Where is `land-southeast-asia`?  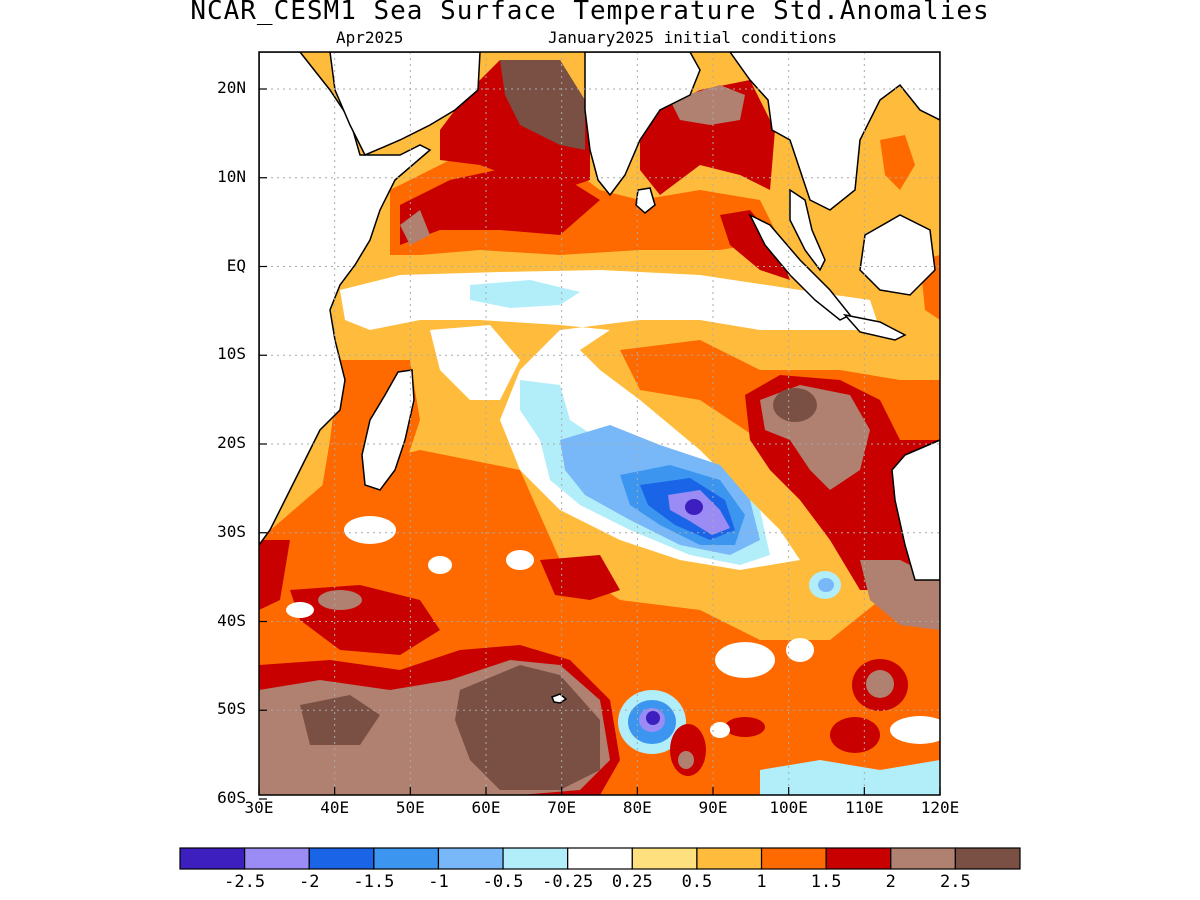
land-southeast-asia is located at coordinates (834, 131).